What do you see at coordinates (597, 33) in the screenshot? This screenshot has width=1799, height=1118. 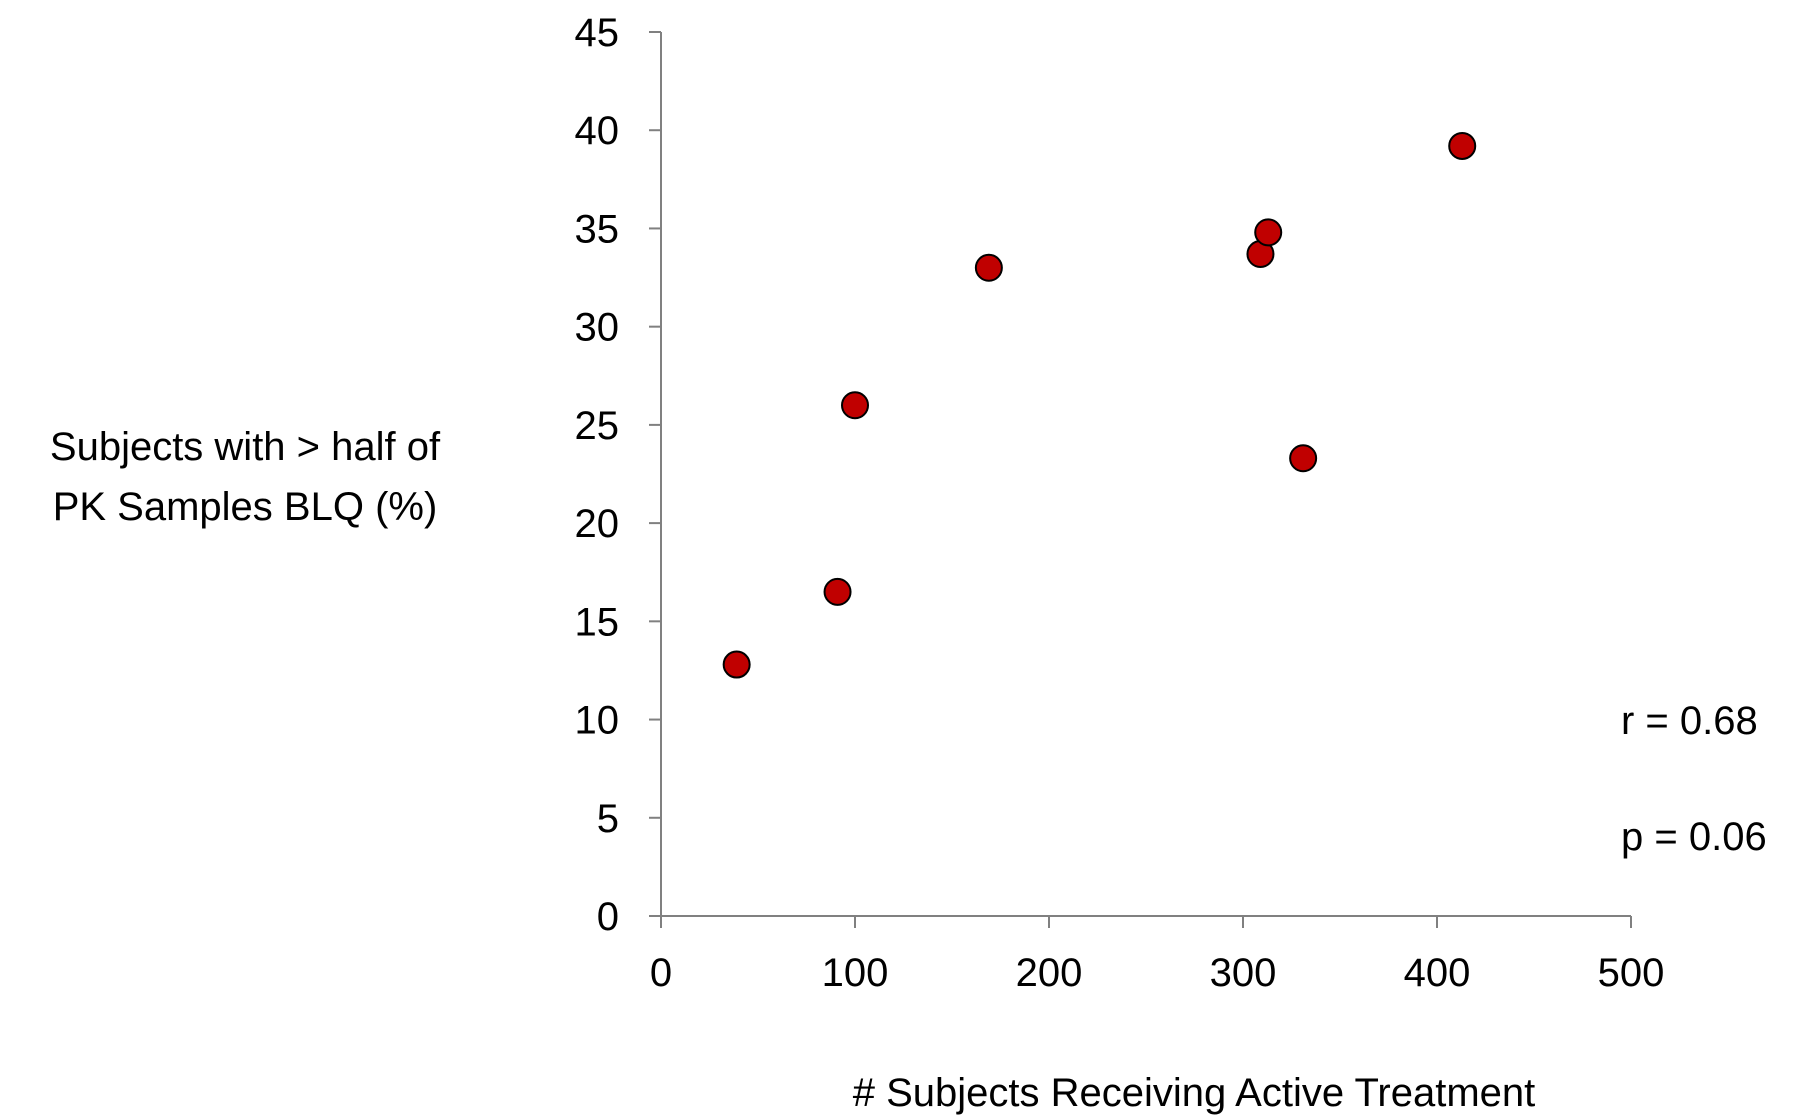 I see `y-tick-label: 45` at bounding box center [597, 33].